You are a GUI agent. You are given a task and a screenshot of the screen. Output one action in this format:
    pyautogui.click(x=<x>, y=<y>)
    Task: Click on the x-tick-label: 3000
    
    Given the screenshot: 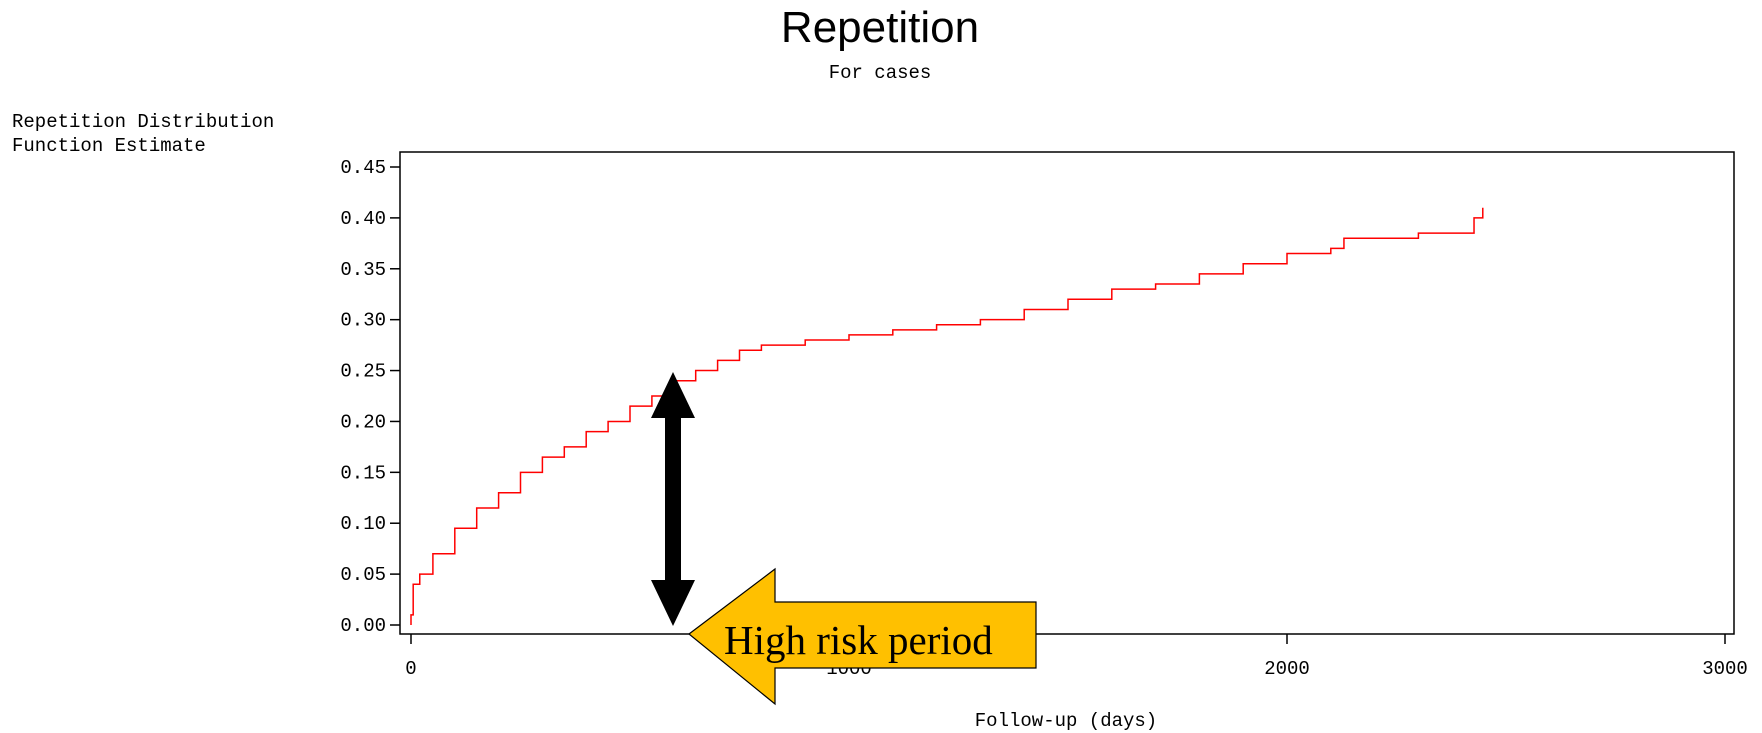 What is the action you would take?
    pyautogui.click(x=1725, y=669)
    